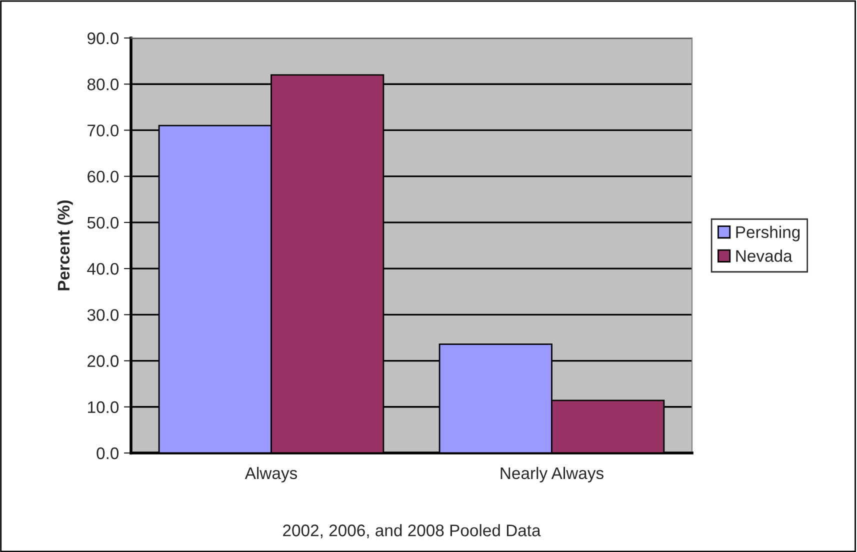 The height and width of the screenshot is (552, 857). Describe the element at coordinates (103, 268) in the screenshot. I see `y-tick-label: 40.0` at that location.